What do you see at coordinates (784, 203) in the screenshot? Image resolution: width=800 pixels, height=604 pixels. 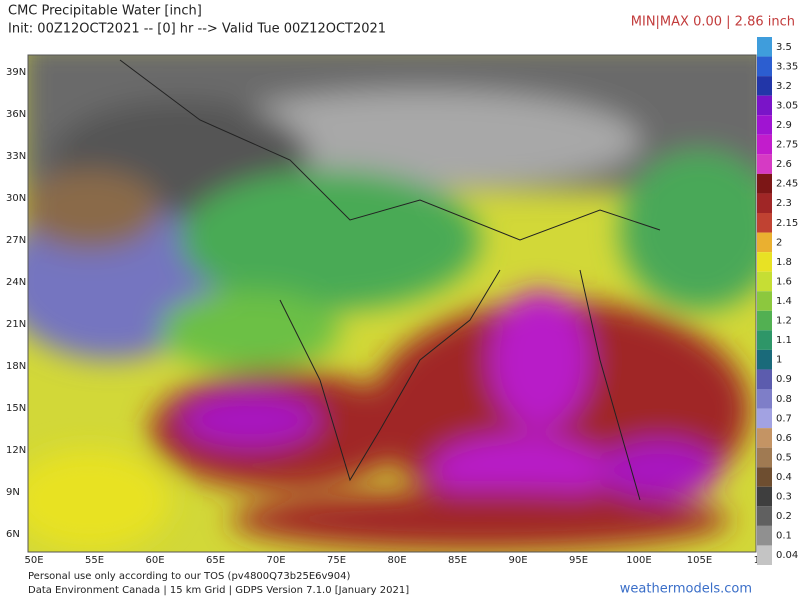 I see `colorbar-label: 2.3` at bounding box center [784, 203].